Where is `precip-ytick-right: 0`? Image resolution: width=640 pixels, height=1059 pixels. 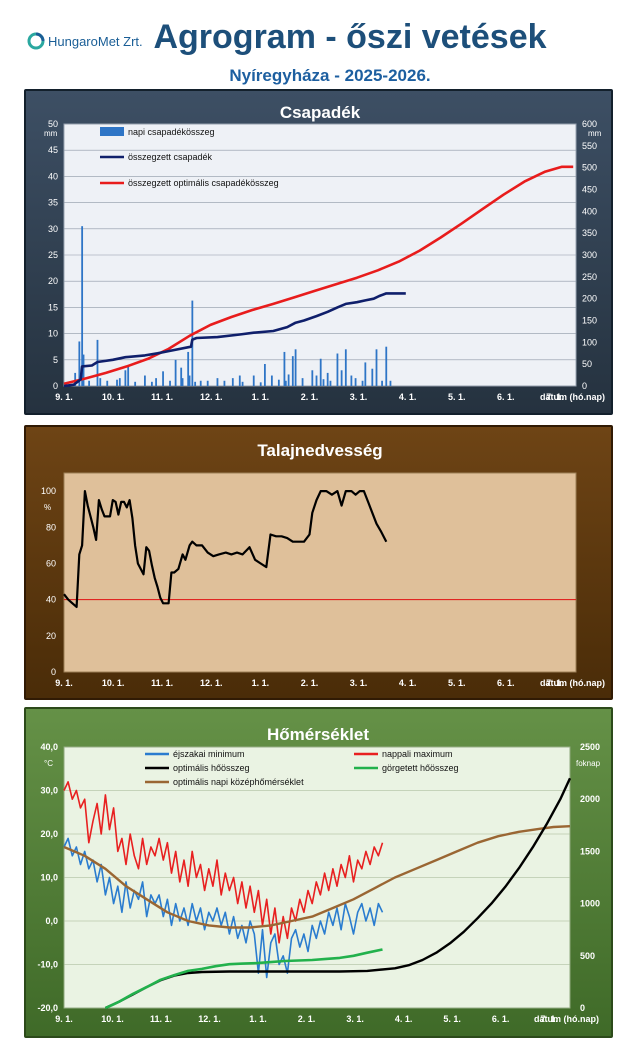
precip-ytick-right: 0 is located at coordinates (584, 386).